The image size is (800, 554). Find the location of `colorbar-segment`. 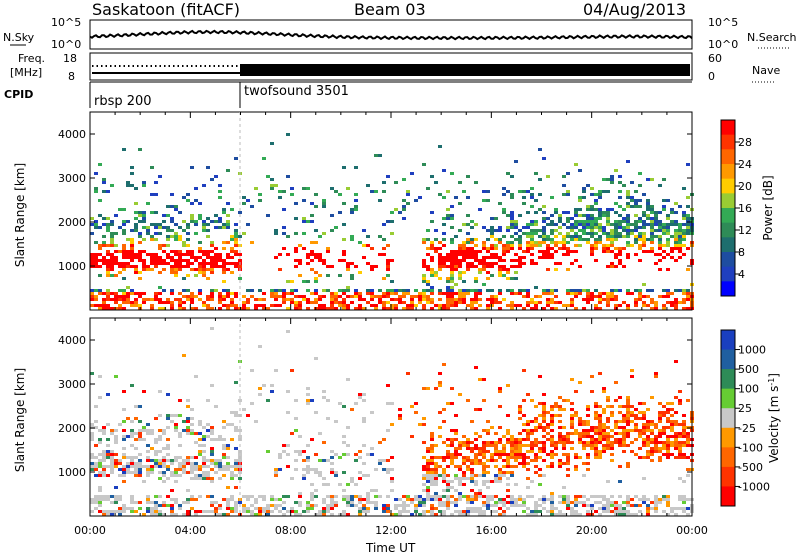

colorbar-segment is located at coordinates (728, 260).